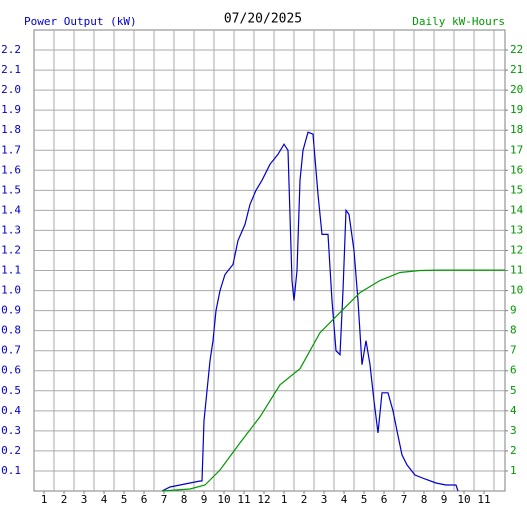 This screenshot has width=527, height=510. What do you see at coordinates (458, 21) in the screenshot?
I see `y2-axis-label: Daily kW-Hours` at bounding box center [458, 21].